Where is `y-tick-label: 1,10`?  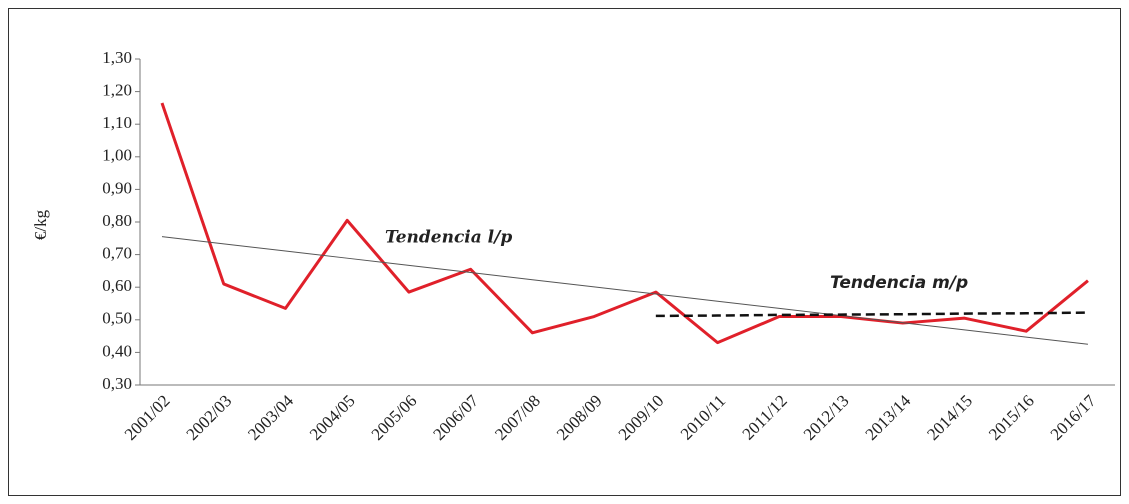 y-tick-label: 1,10 is located at coordinates (117, 122).